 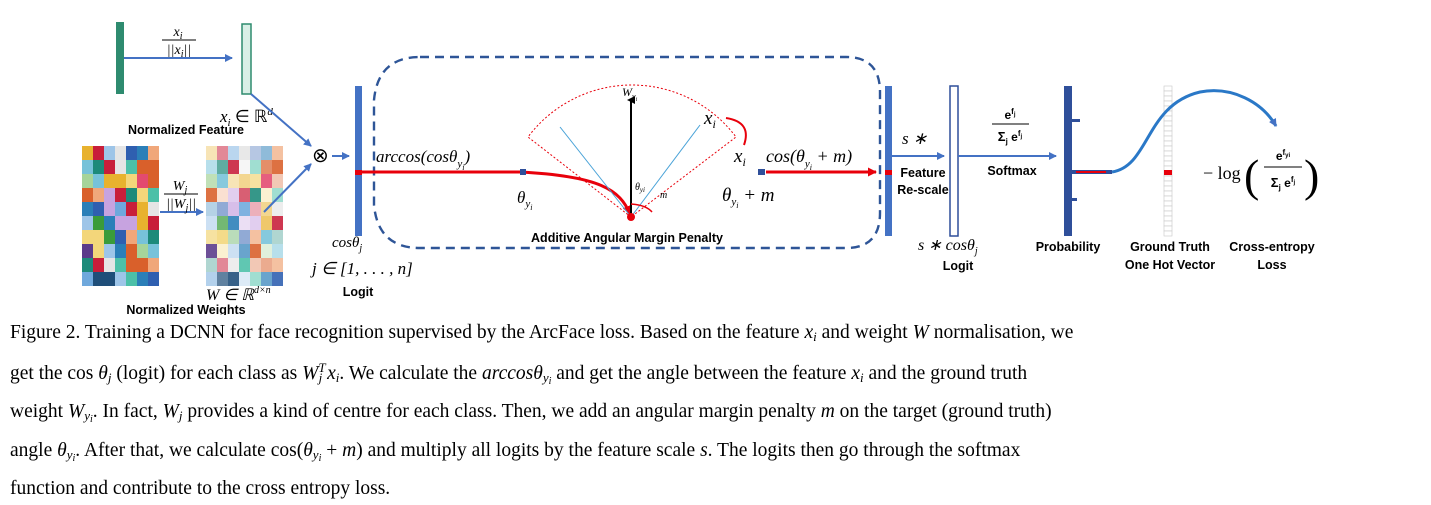 I want to click on angle-output-mark, so click(x=761, y=172).